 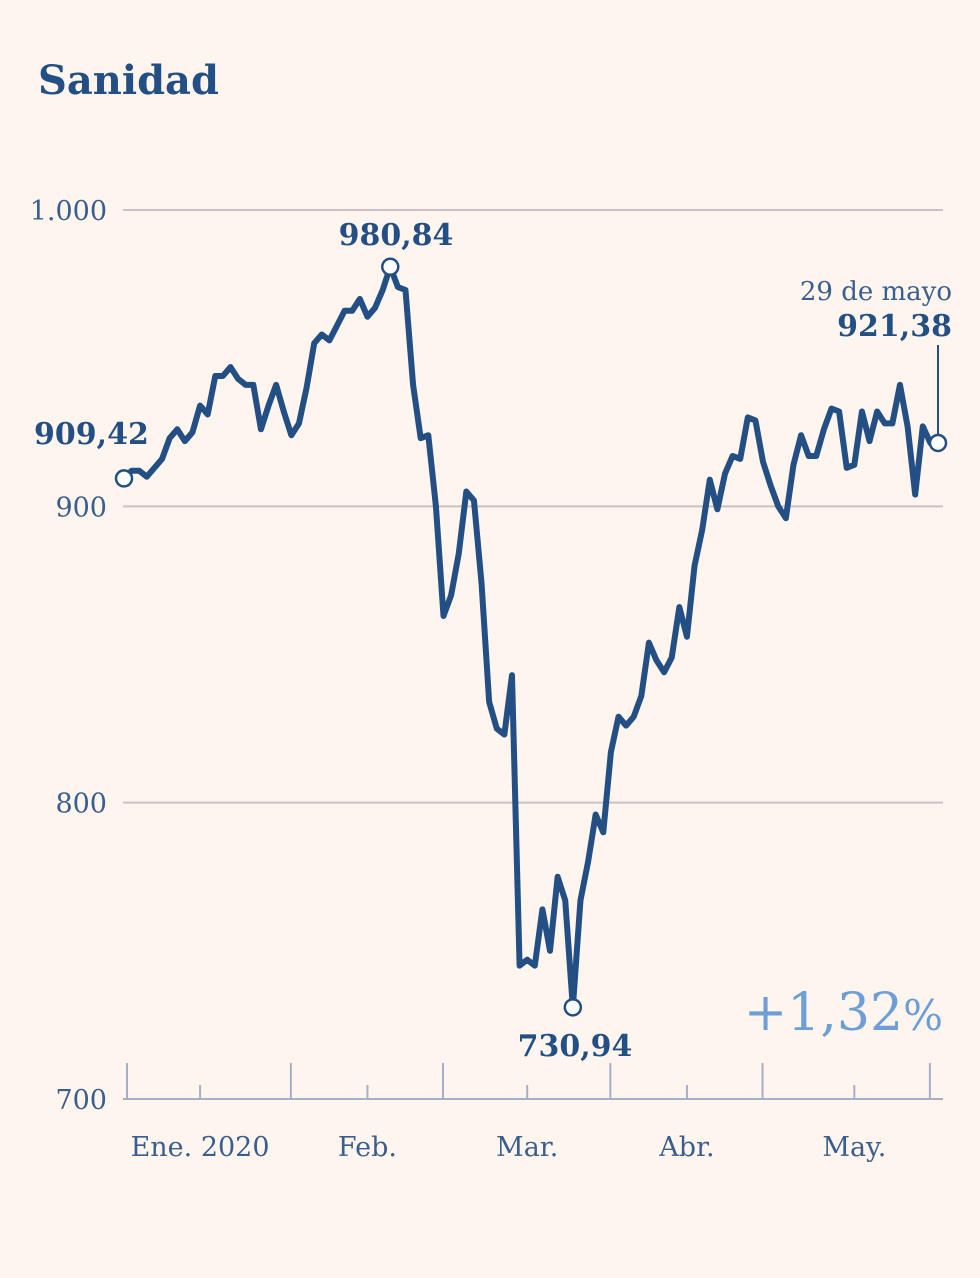 What do you see at coordinates (81, 1100) in the screenshot?
I see `y-tick-label-700: 700` at bounding box center [81, 1100].